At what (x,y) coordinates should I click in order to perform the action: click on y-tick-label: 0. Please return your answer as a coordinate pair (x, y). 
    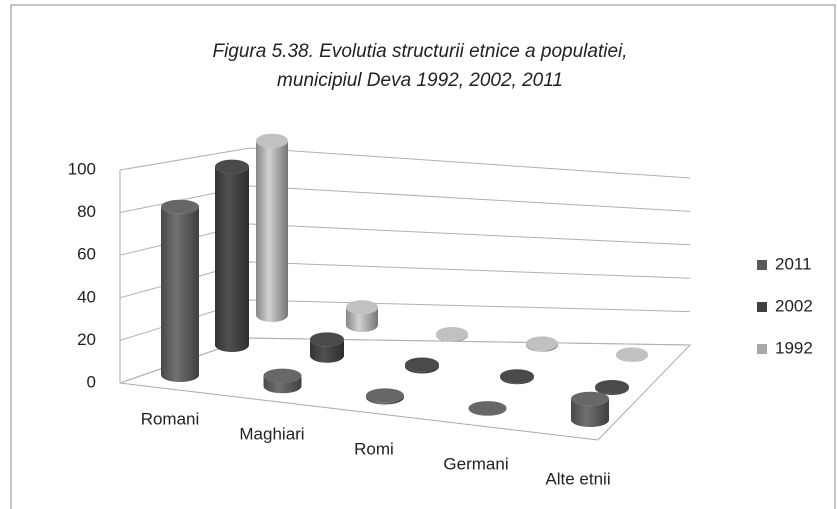
    Looking at the image, I should click on (91, 381).